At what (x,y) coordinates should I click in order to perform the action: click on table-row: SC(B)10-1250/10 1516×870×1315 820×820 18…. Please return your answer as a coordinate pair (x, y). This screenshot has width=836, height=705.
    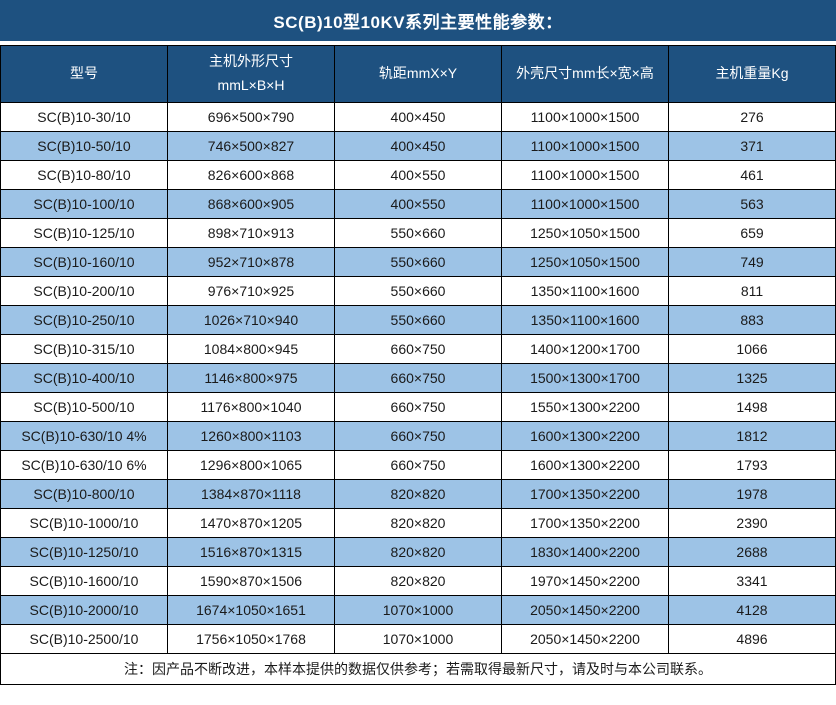
    Looking at the image, I should click on (418, 552).